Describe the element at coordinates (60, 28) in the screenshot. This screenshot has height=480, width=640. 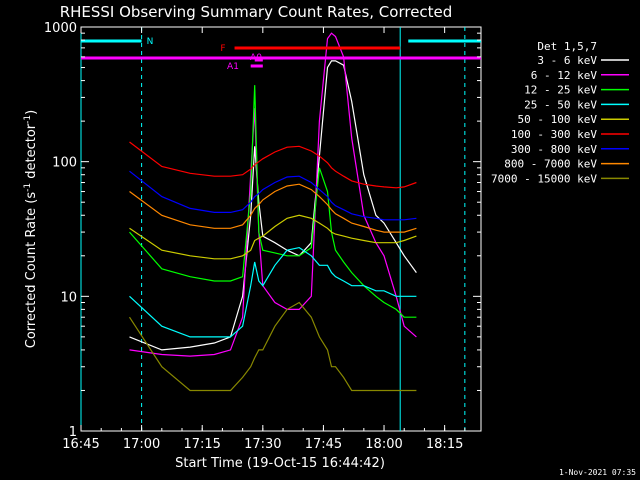
I see `y-tick-label-3: 1000` at that location.